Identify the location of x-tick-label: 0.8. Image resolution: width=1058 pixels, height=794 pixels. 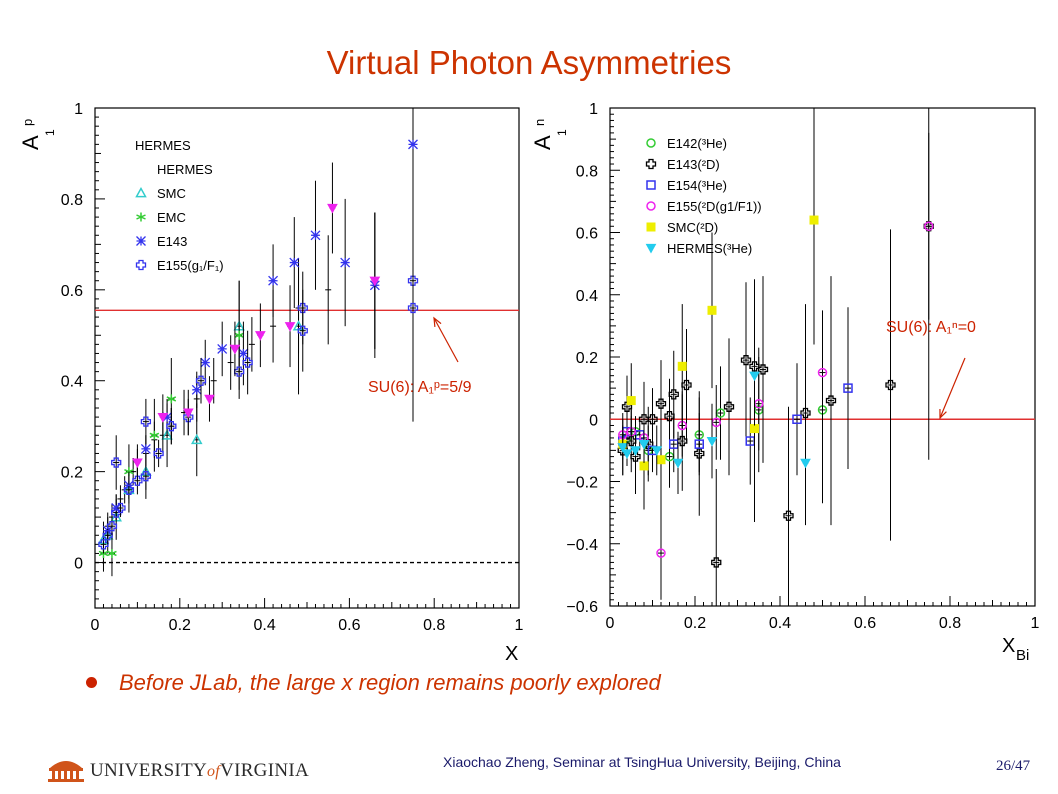
(434, 625).